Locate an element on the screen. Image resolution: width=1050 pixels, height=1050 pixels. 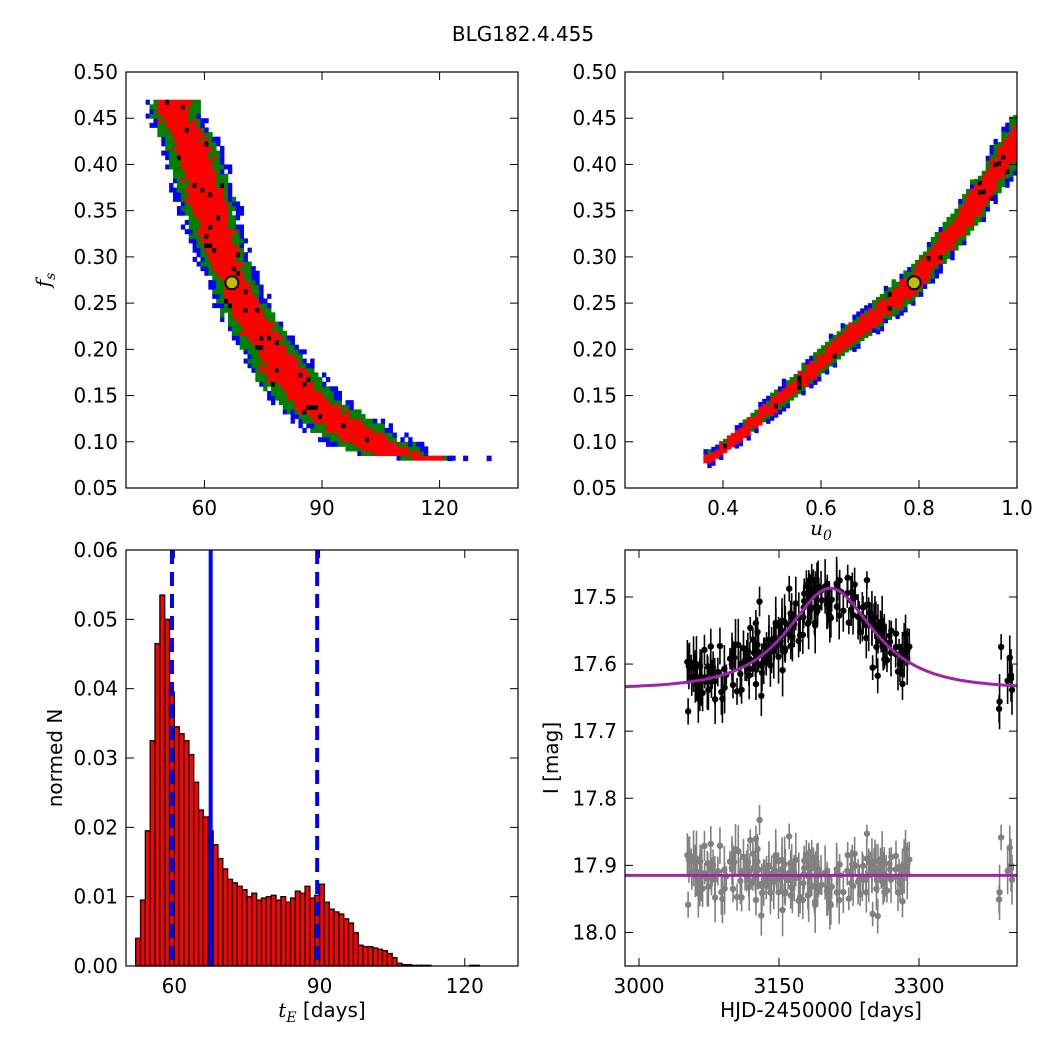
y-tick-label: 0.40 is located at coordinates (95, 164).